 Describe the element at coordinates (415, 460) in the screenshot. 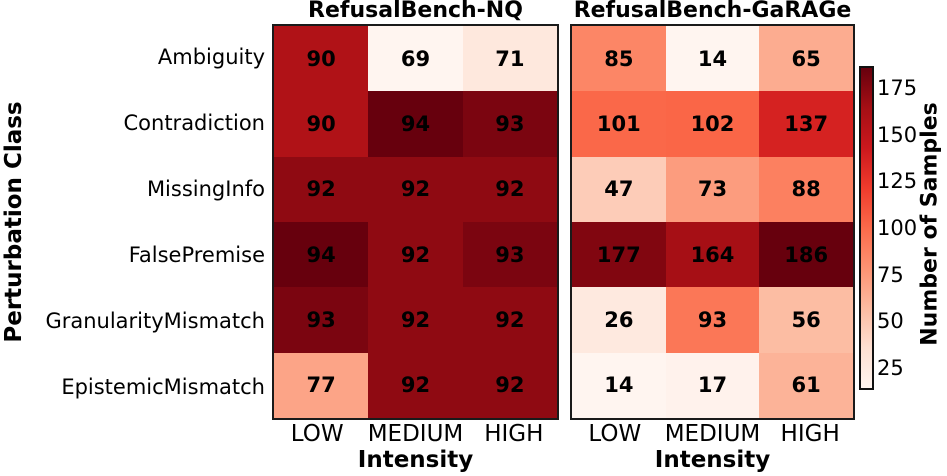

I see `x-axis-label-nq: Intensity` at that location.